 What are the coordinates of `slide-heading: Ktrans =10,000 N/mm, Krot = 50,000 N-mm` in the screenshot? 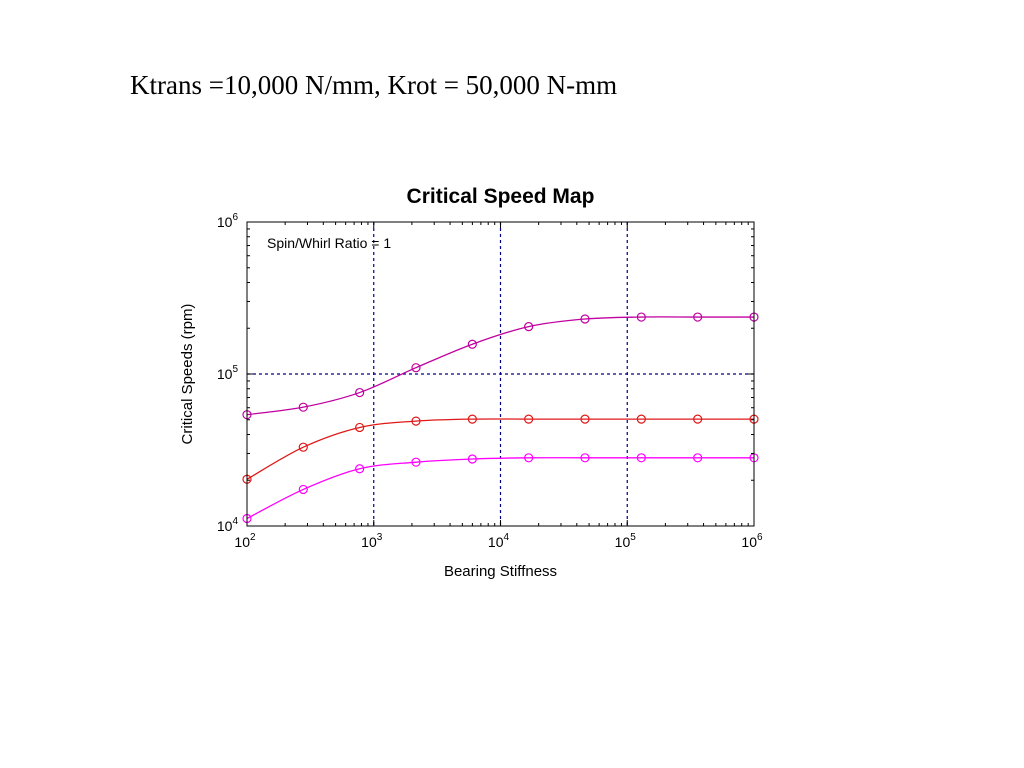 It's located at (374, 85).